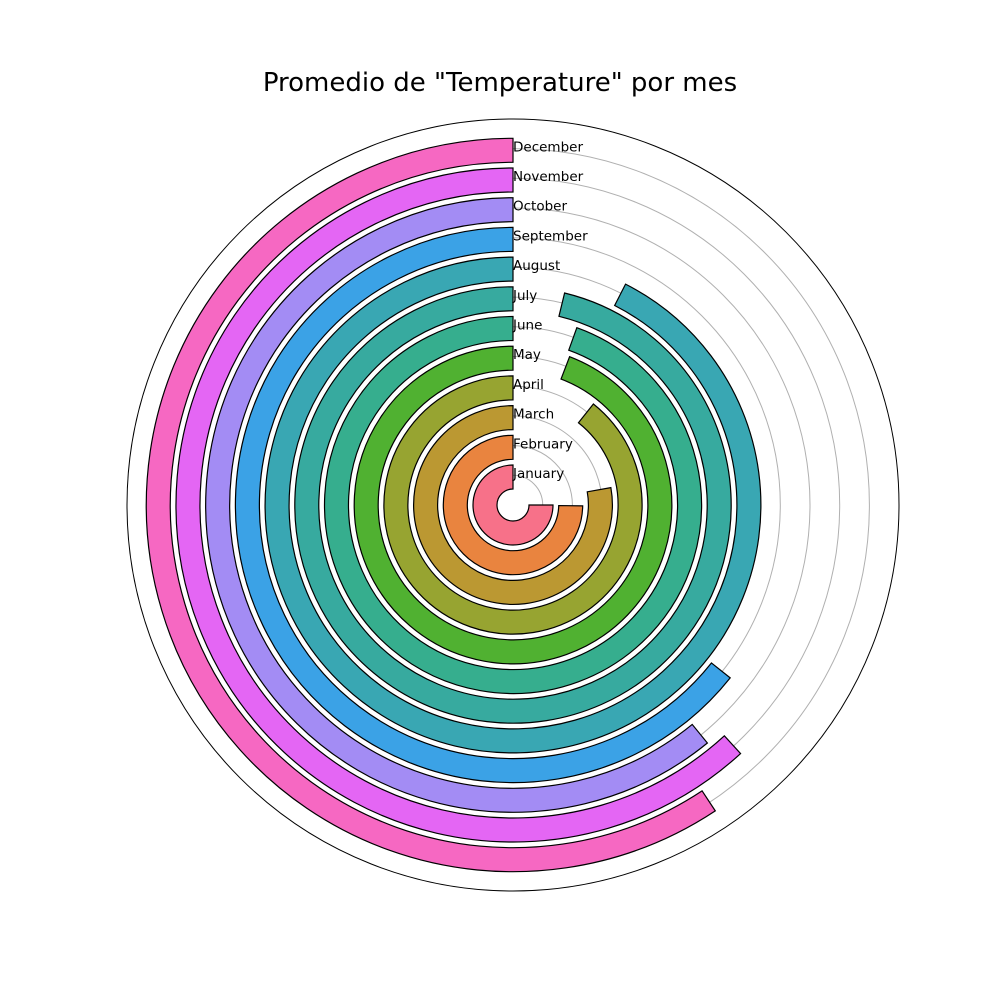  I want to click on bar-january, so click(513, 505).